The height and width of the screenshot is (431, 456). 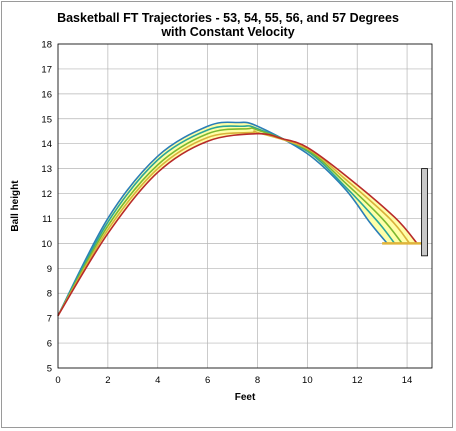 I want to click on x-tick-label: 4, so click(x=157, y=380).